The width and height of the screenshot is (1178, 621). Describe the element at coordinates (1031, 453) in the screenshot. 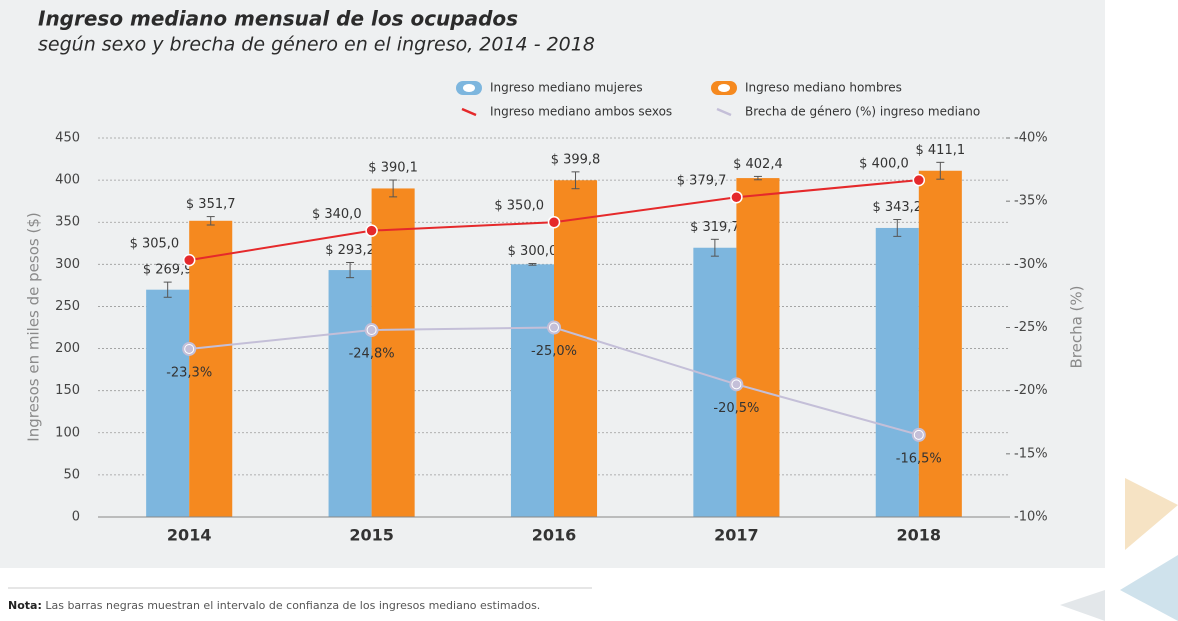

I see `y2-tick-label: -15%` at that location.